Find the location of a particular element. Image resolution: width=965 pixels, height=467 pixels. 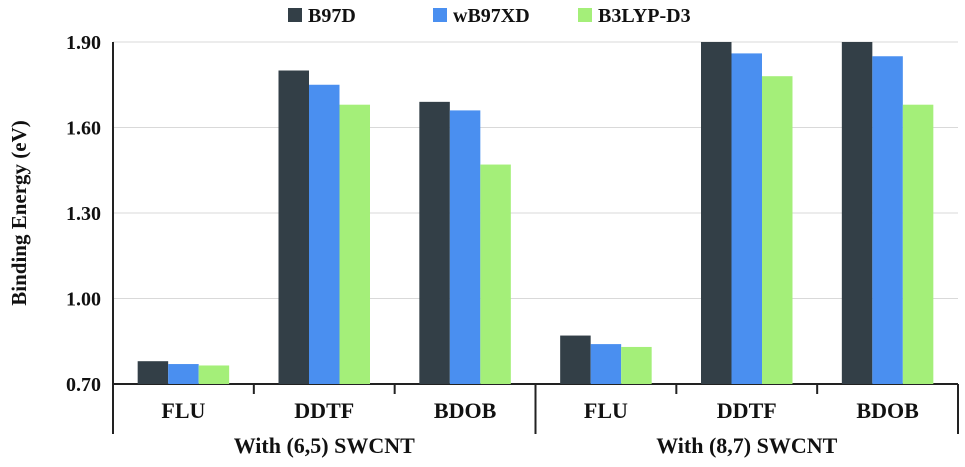

y-tick-label: 1.00 is located at coordinates (83, 300).